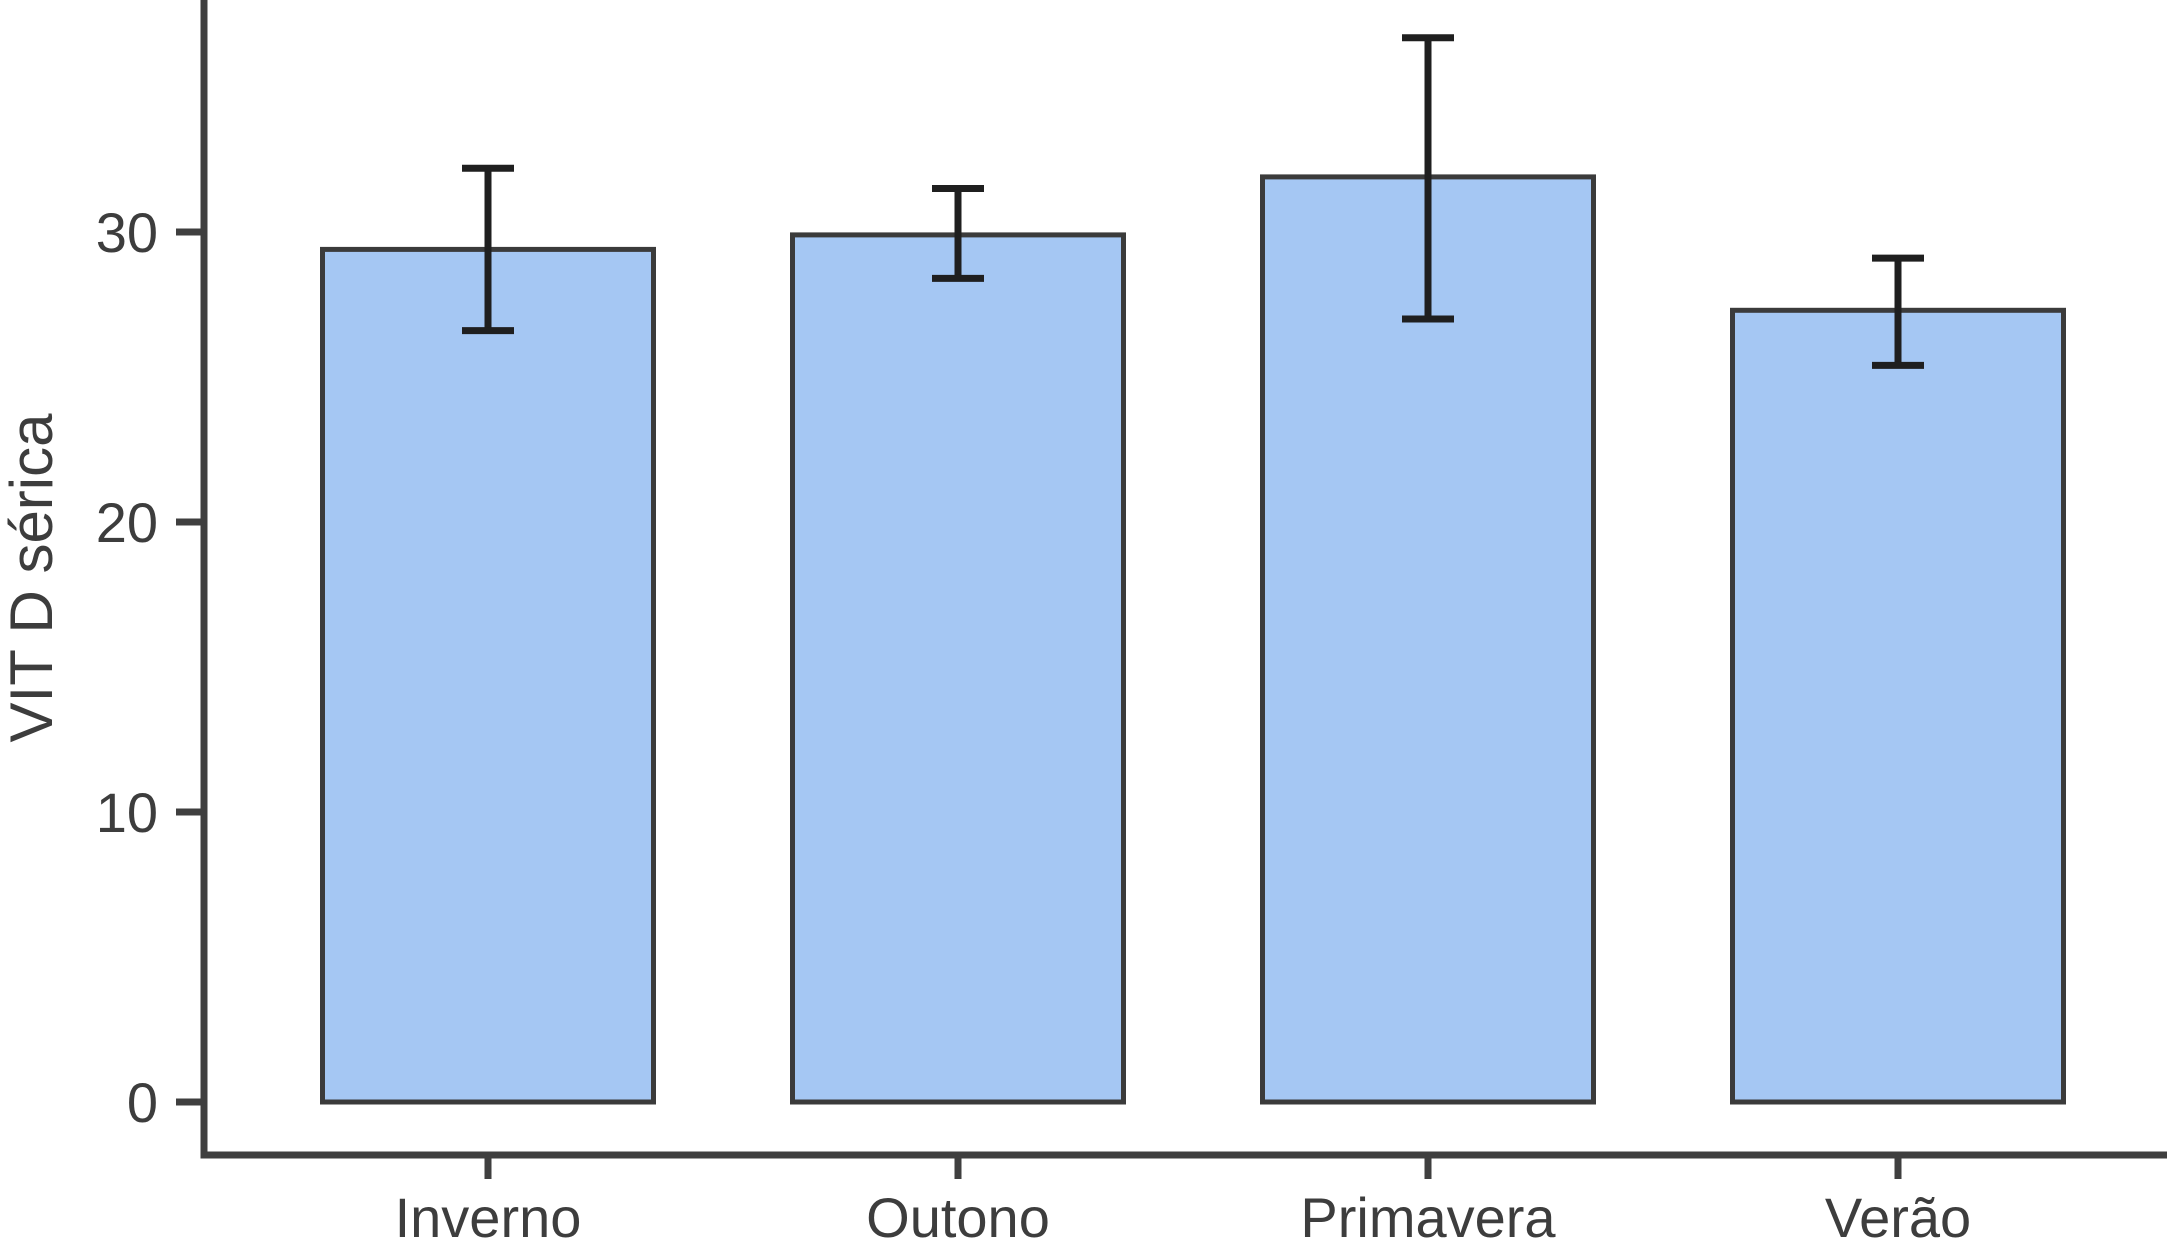 Image resolution: width=2167 pixels, height=1242 pixels. I want to click on x-tick-label-verao: Verão, so click(1898, 1214).